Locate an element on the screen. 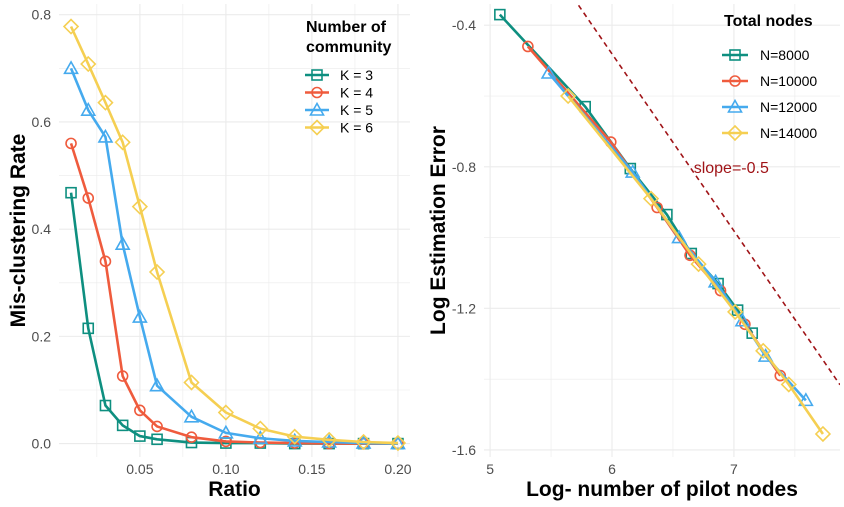 Image resolution: width=844 pixels, height=507 pixels. legend-label: N=12000 is located at coordinates (788, 107).